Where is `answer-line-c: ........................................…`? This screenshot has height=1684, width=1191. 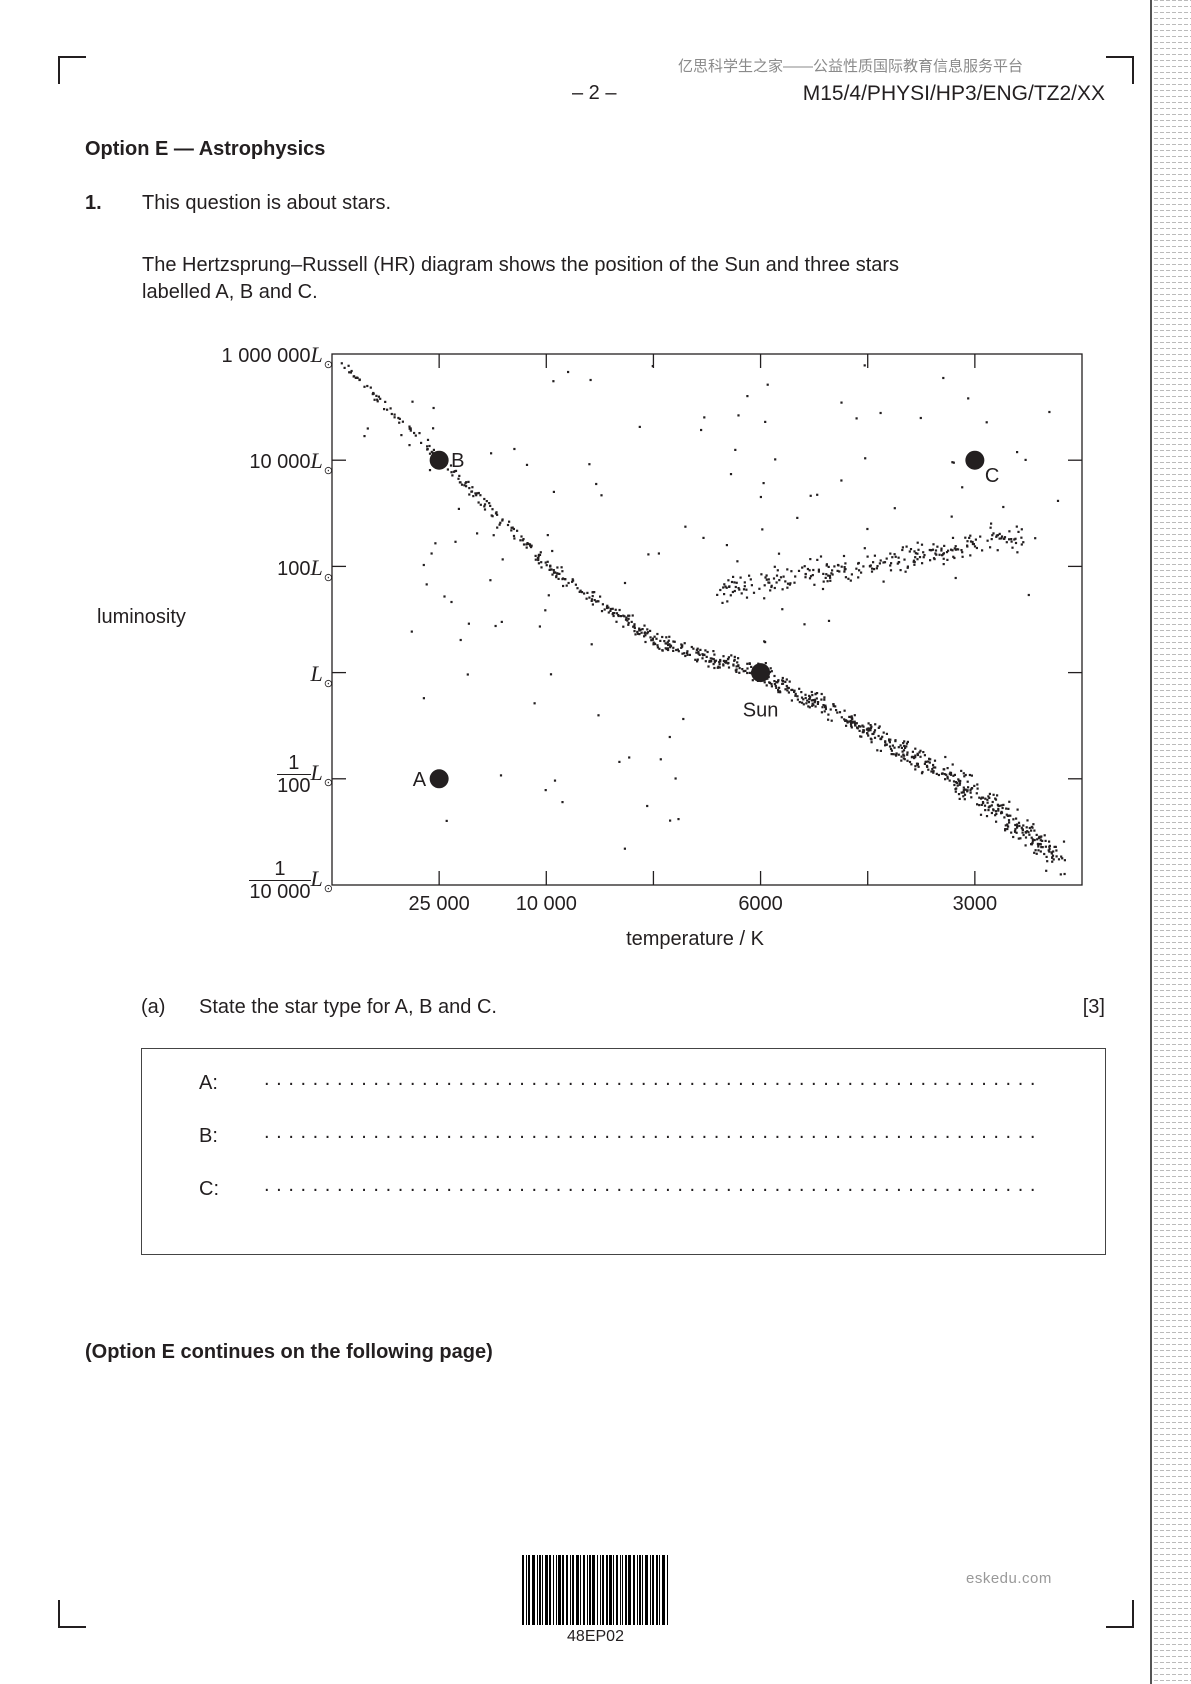
answer-line-c: ........................................… is located at coordinates (653, 1185).